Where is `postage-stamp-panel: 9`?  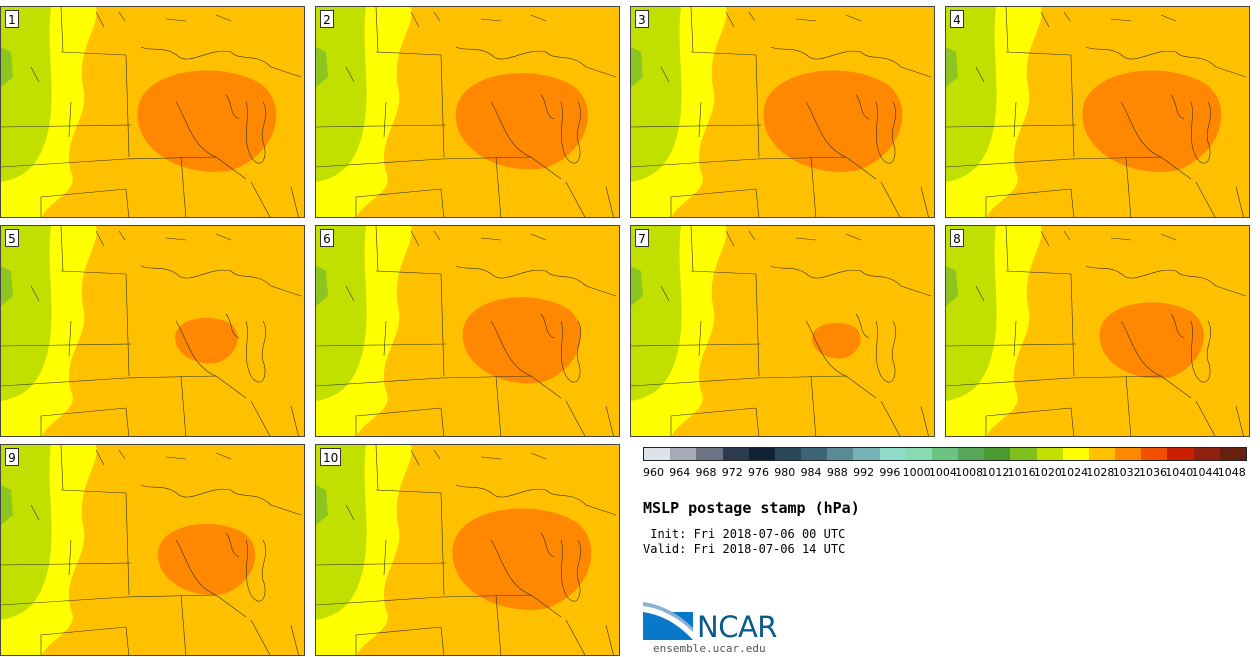 postage-stamp-panel: 9 is located at coordinates (152, 550).